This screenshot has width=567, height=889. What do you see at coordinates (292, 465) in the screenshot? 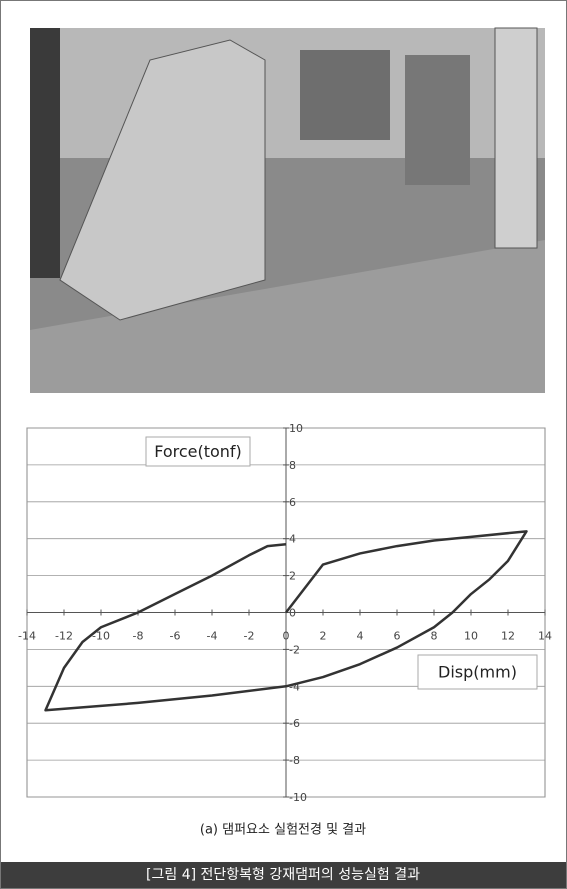
I see `y-tick-label: 8` at bounding box center [292, 465].